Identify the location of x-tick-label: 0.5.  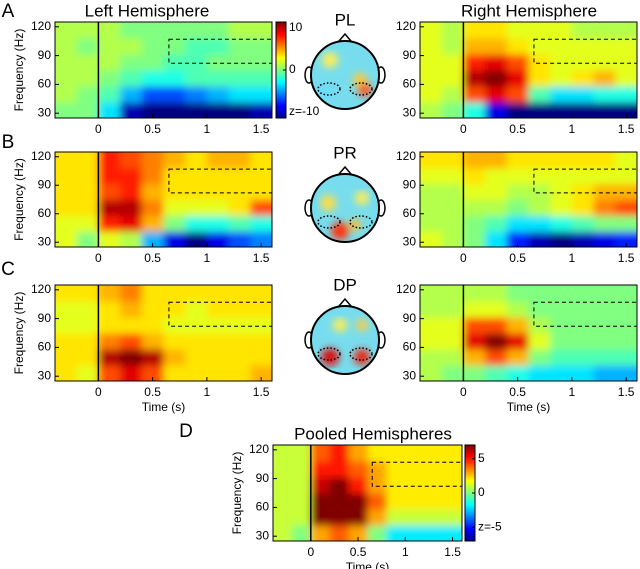
(358, 552).